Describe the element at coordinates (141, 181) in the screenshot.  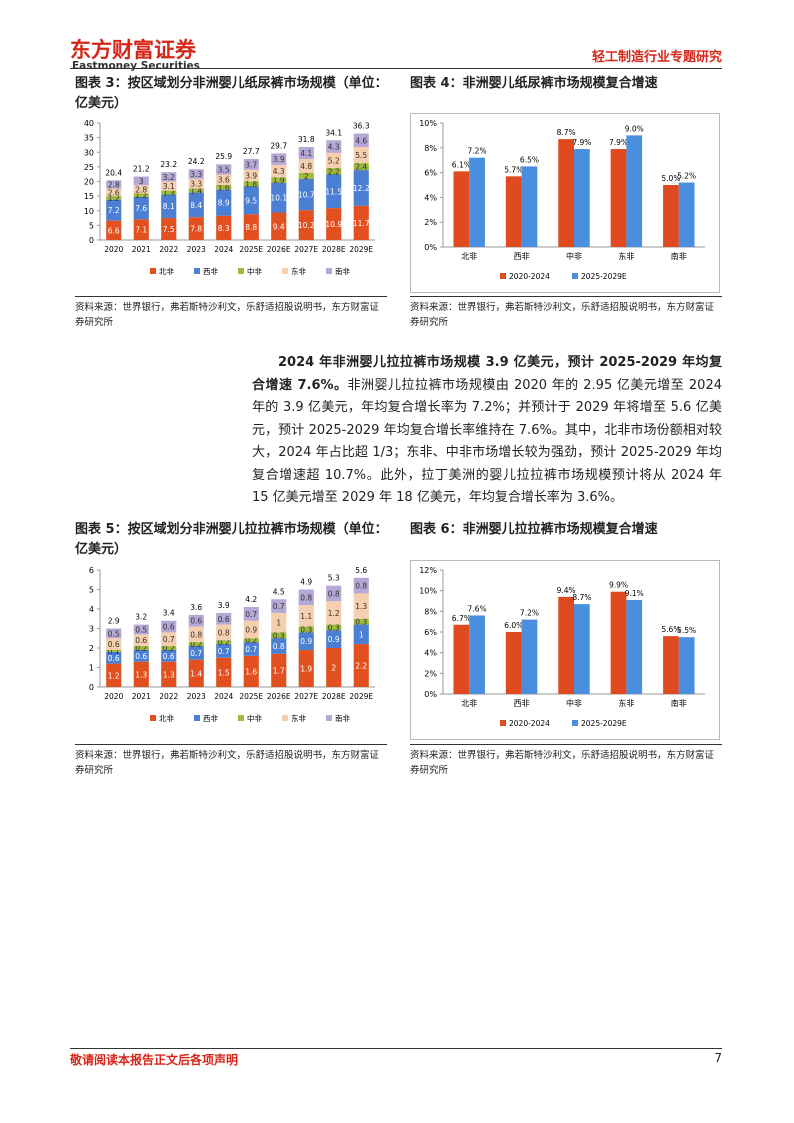
I see `data-label: 3` at that location.